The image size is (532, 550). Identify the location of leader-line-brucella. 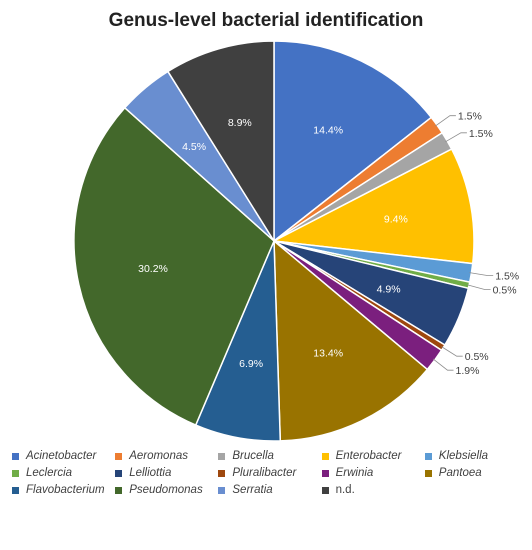
(456, 137).